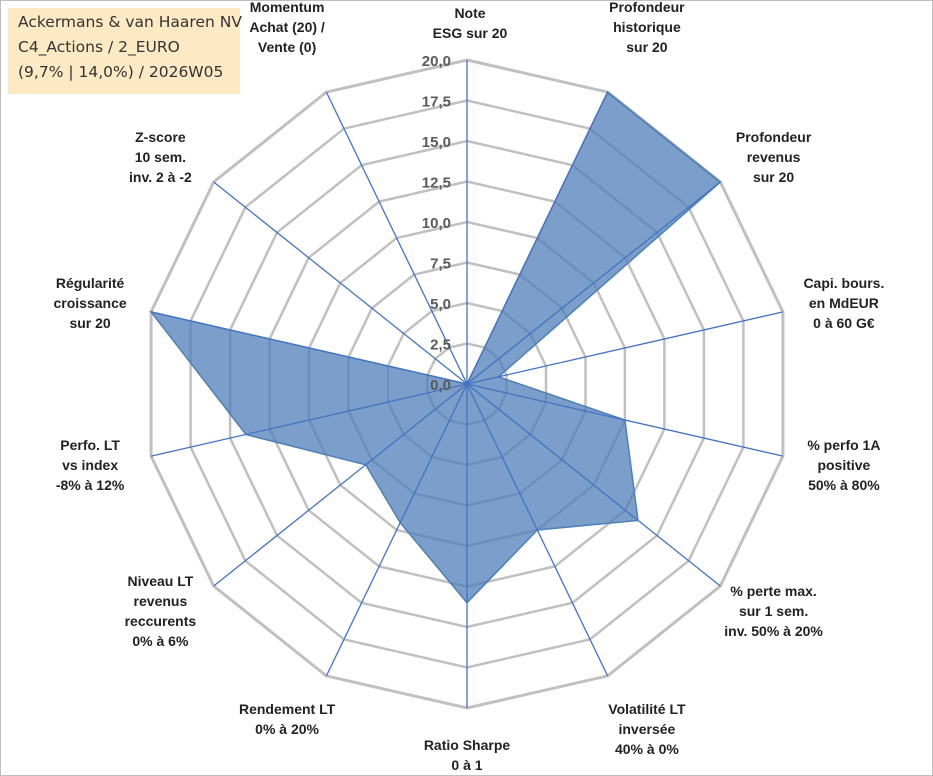  I want to click on axis-label: % perte max. sur 1 sem. inv. 50% à 20%, so click(773, 611).